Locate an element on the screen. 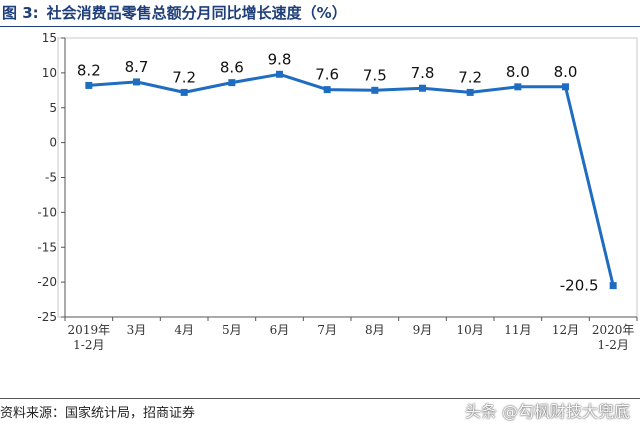  x-tick-label-line: 12月 is located at coordinates (565, 330).